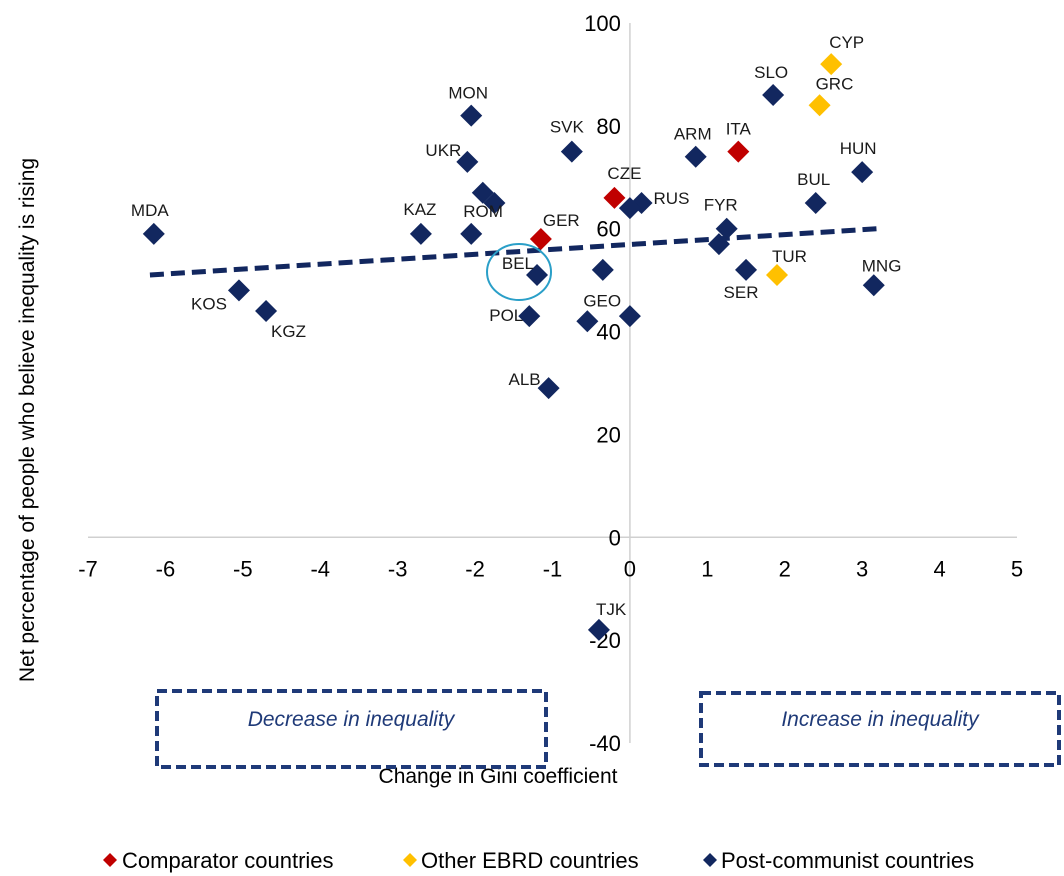 Image resolution: width=1064 pixels, height=876 pixels. Describe the element at coordinates (611, 609) in the screenshot. I see `point-label: TJK` at that location.